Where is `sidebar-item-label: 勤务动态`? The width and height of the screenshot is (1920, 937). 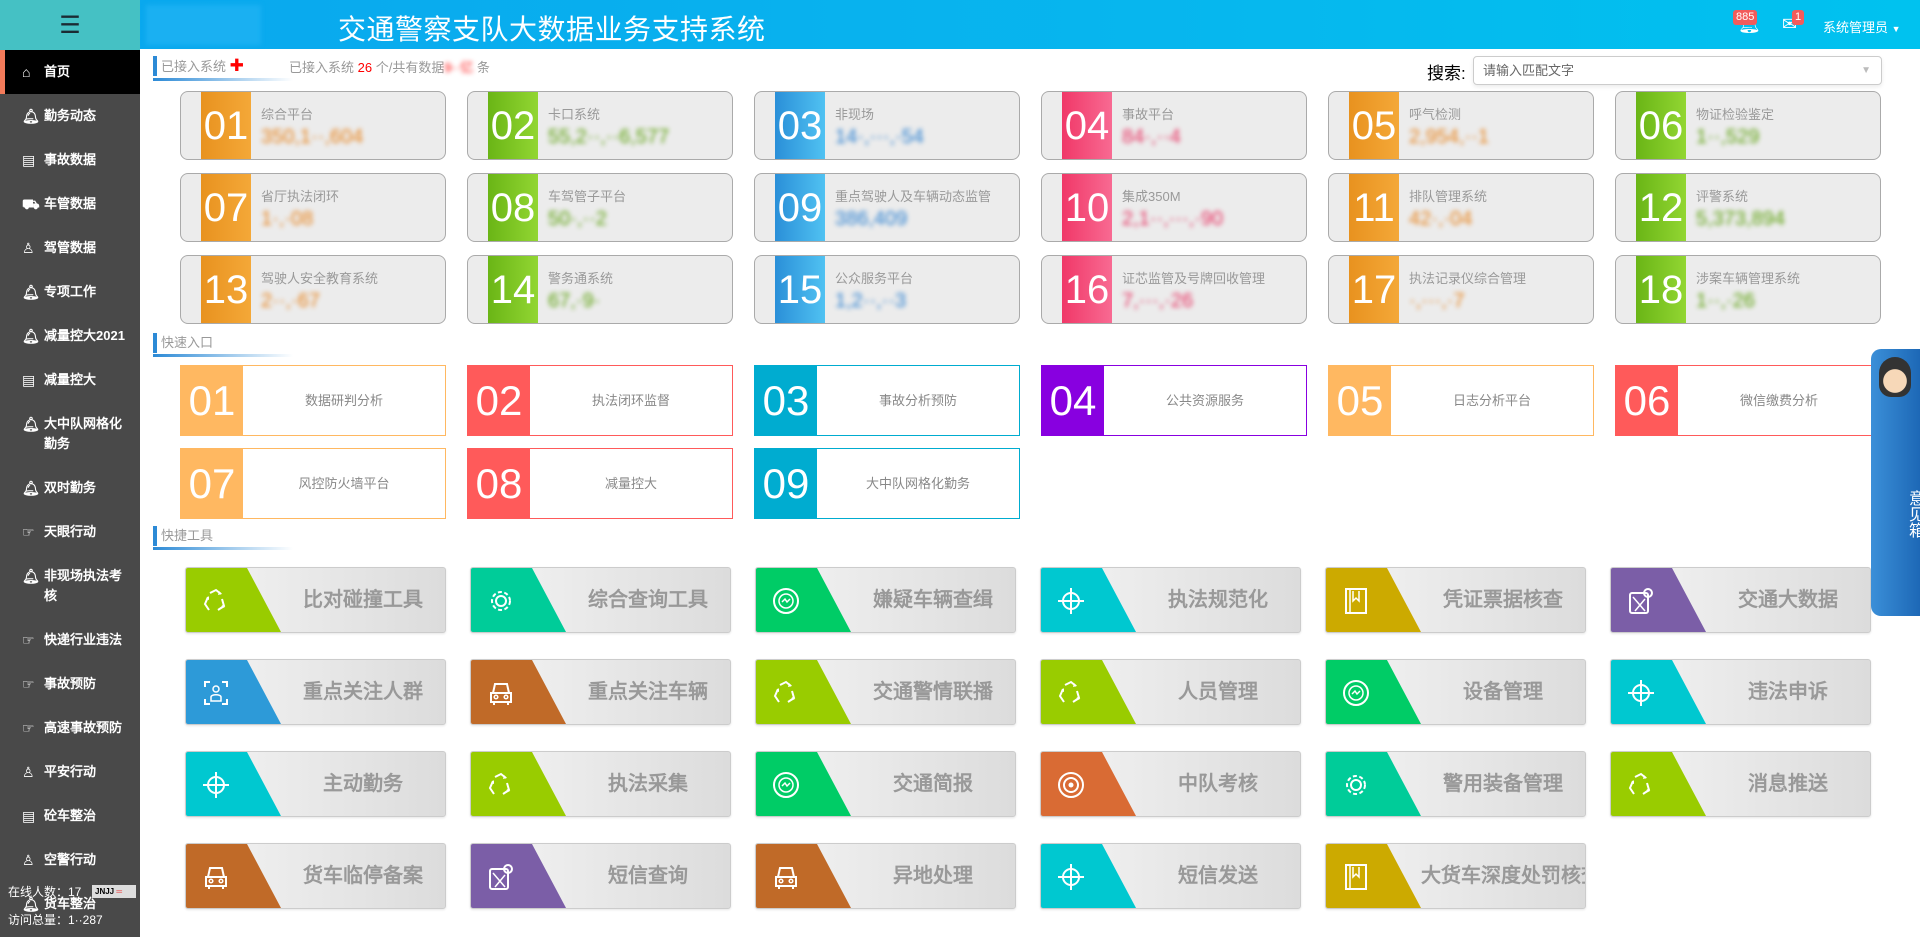 sidebar-item-label: 勤务动态 is located at coordinates (70, 115).